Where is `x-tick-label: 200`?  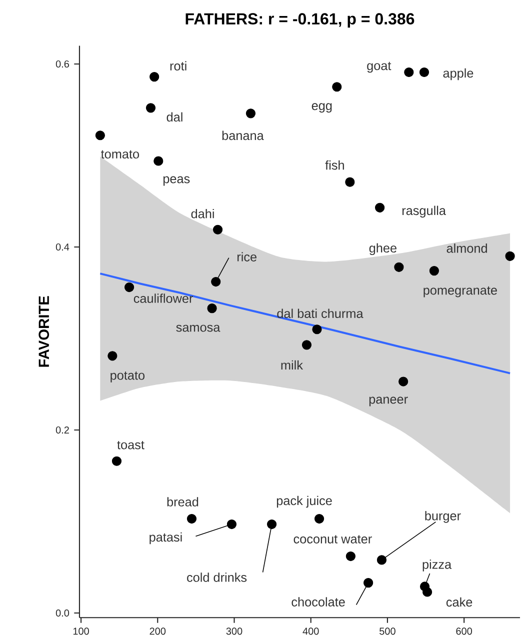 x-tick-label: 200 is located at coordinates (158, 631).